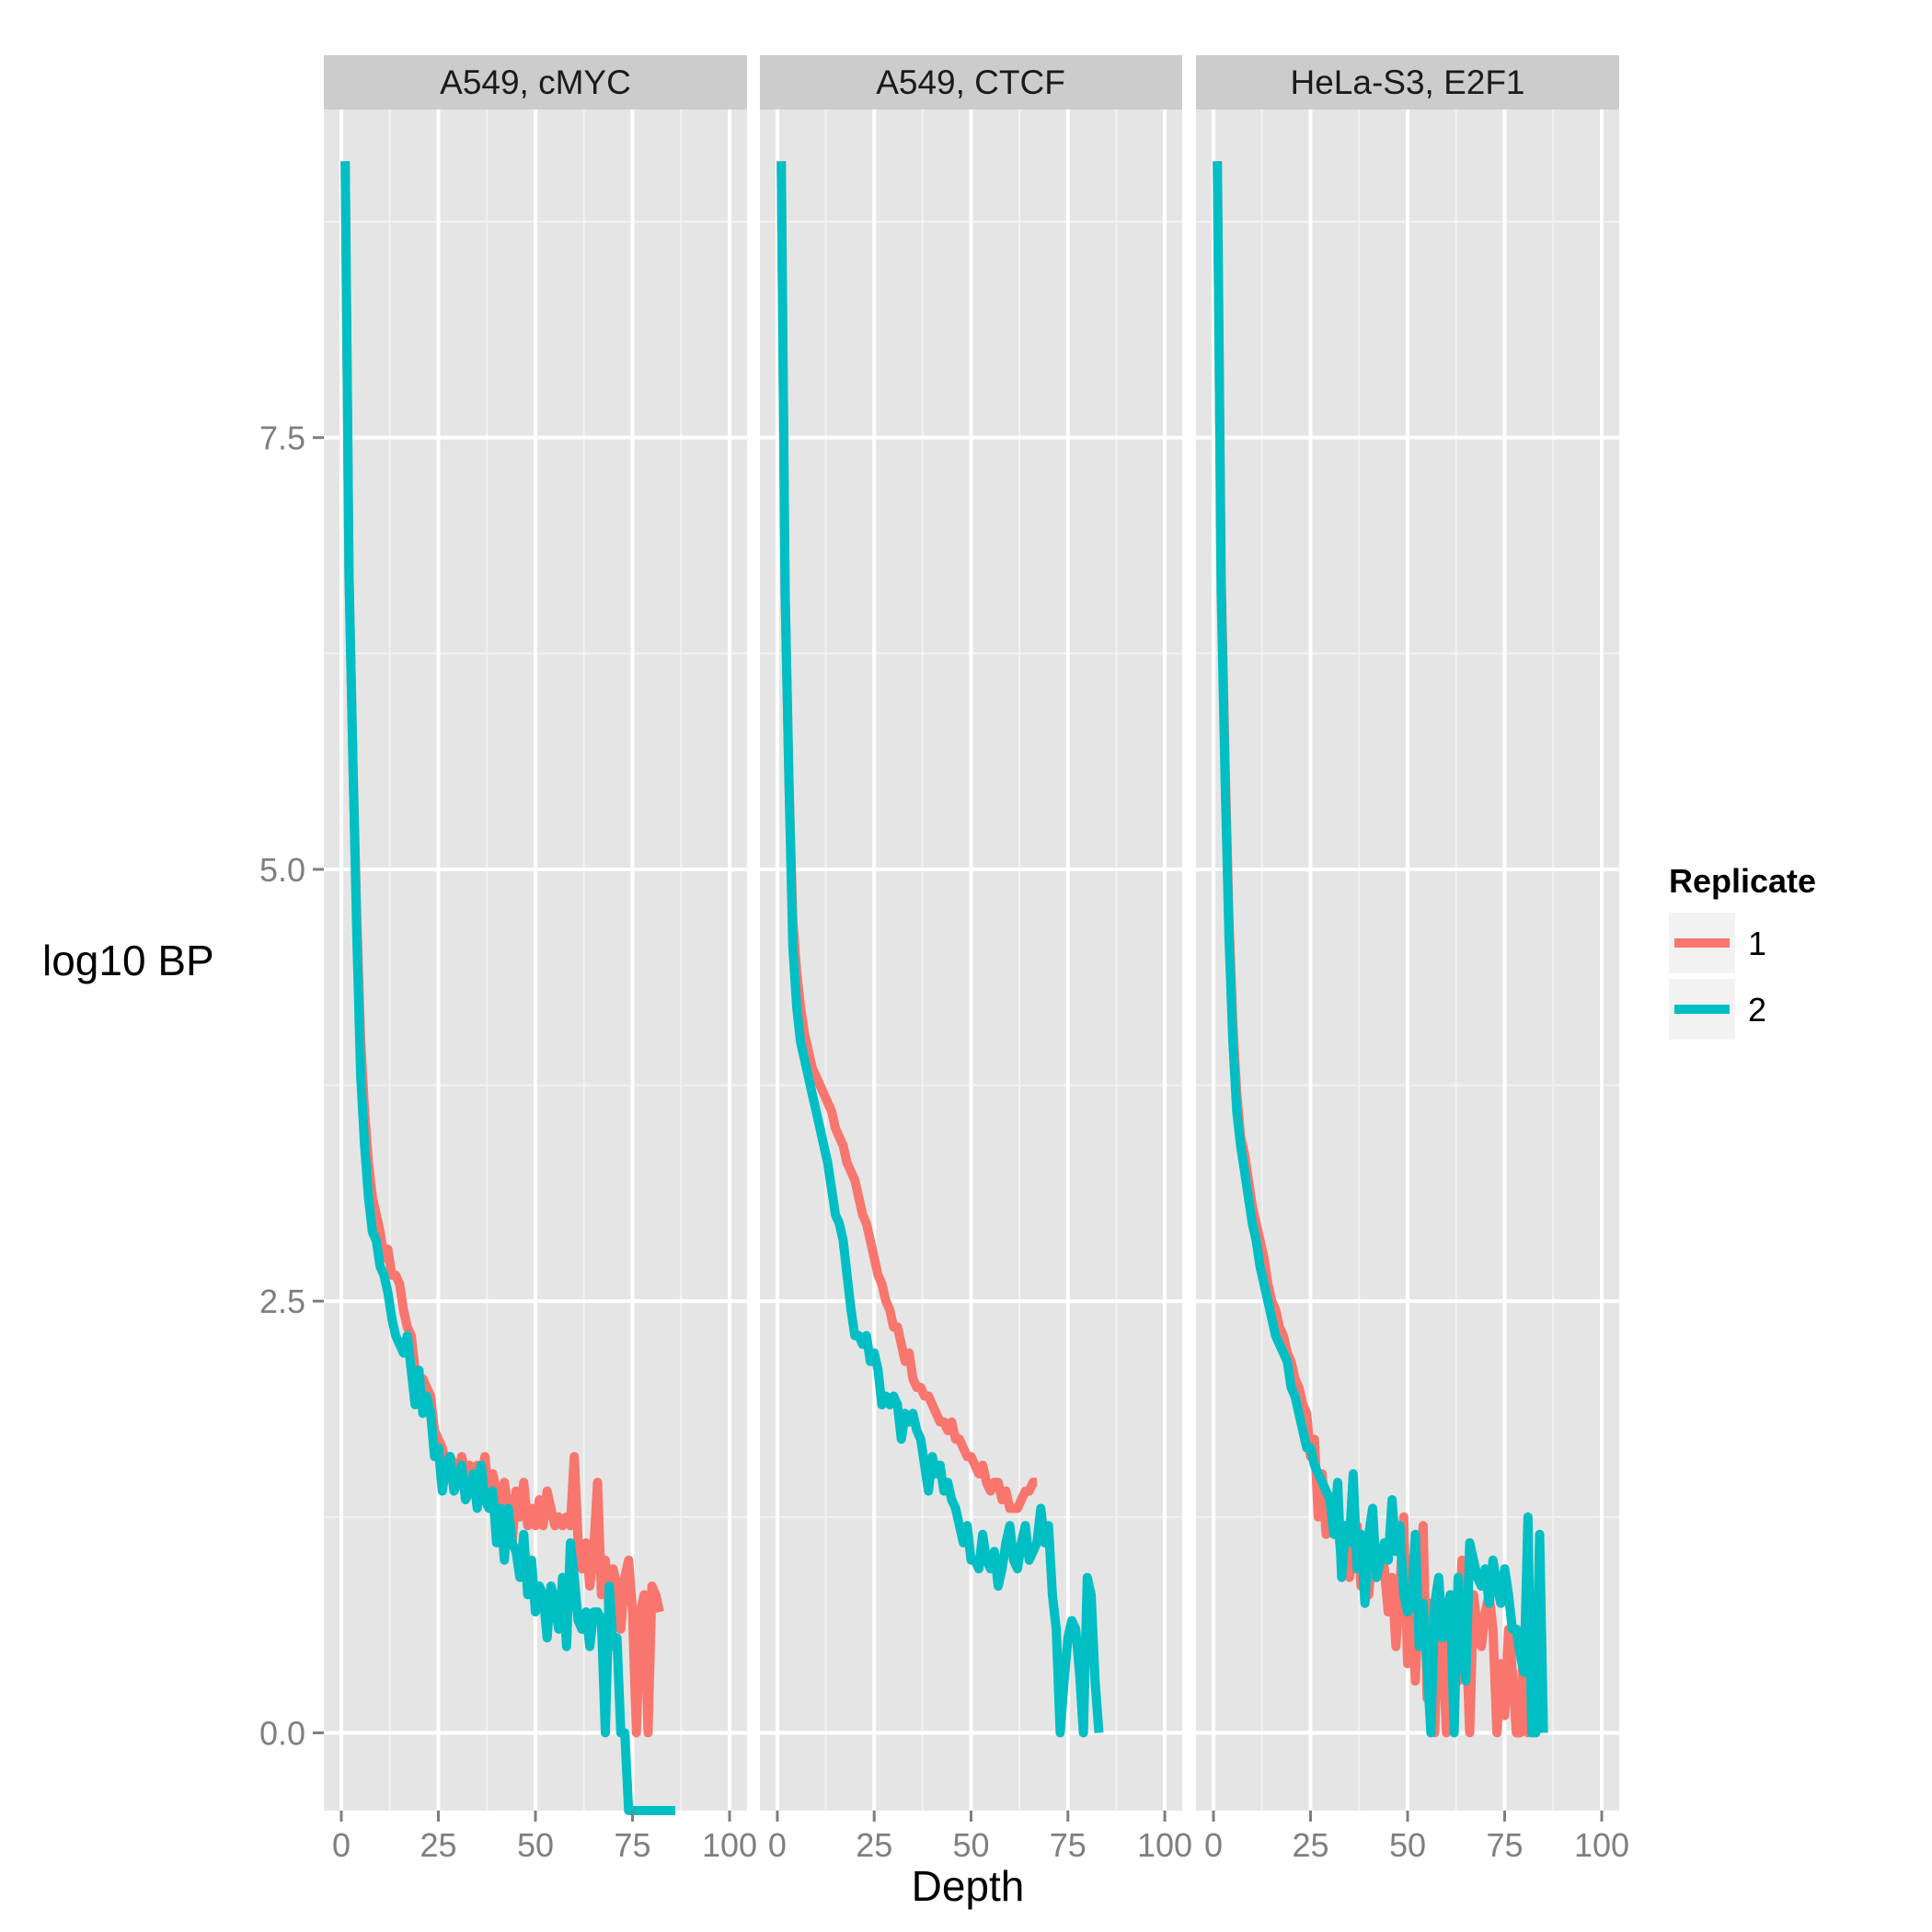  Describe the element at coordinates (282, 1301) in the screenshot. I see `y-tick-label: 2.5` at that location.